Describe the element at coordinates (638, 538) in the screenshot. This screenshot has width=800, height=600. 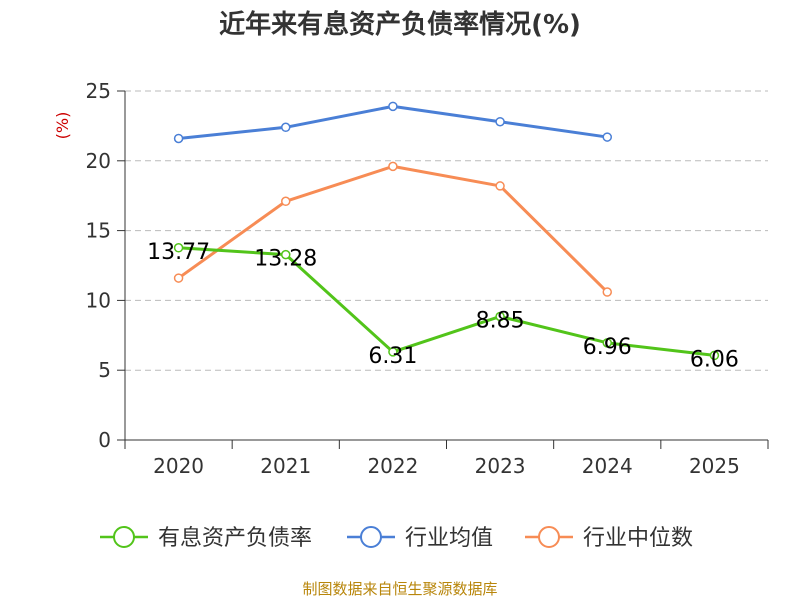
I see `legend-label: 行业中位数` at that location.